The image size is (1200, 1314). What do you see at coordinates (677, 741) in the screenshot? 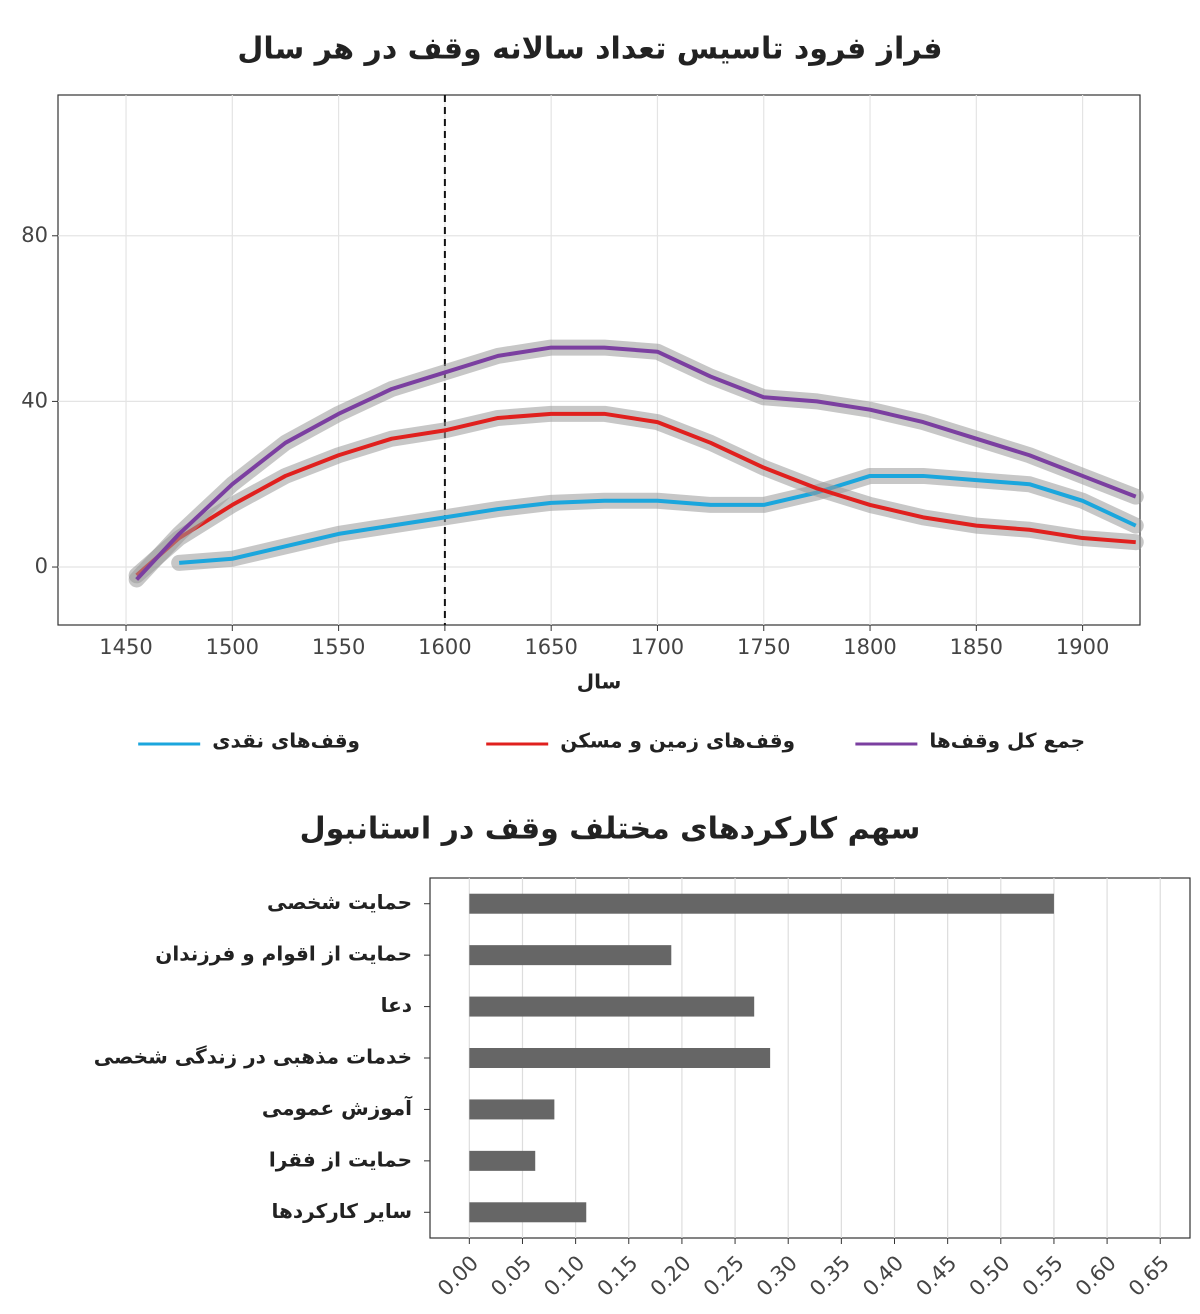
I see `legend-label: وقف‌های زمین و مسکن` at bounding box center [677, 741].